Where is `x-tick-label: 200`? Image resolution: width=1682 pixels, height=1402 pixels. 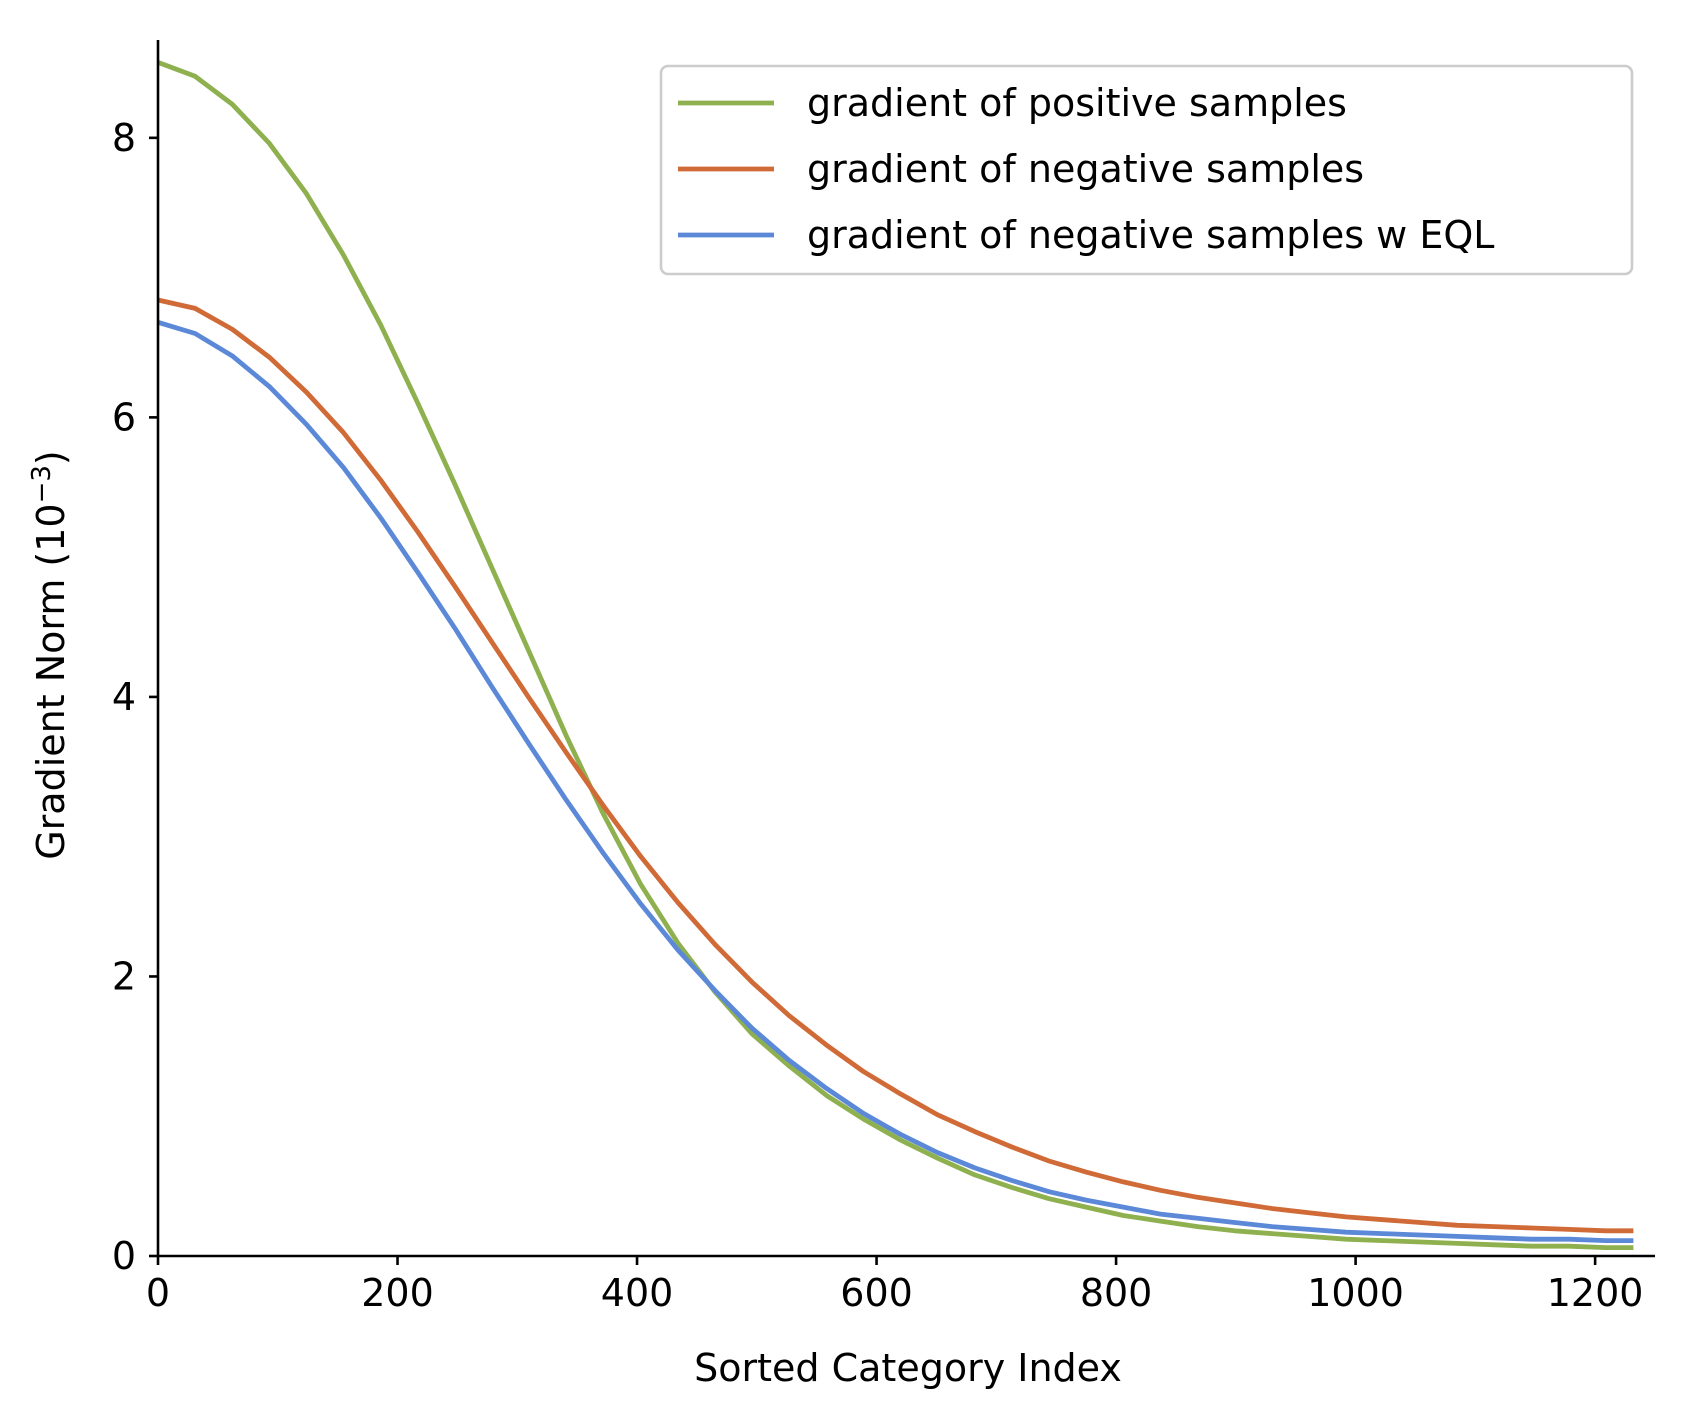 x-tick-label: 200 is located at coordinates (397, 1293).